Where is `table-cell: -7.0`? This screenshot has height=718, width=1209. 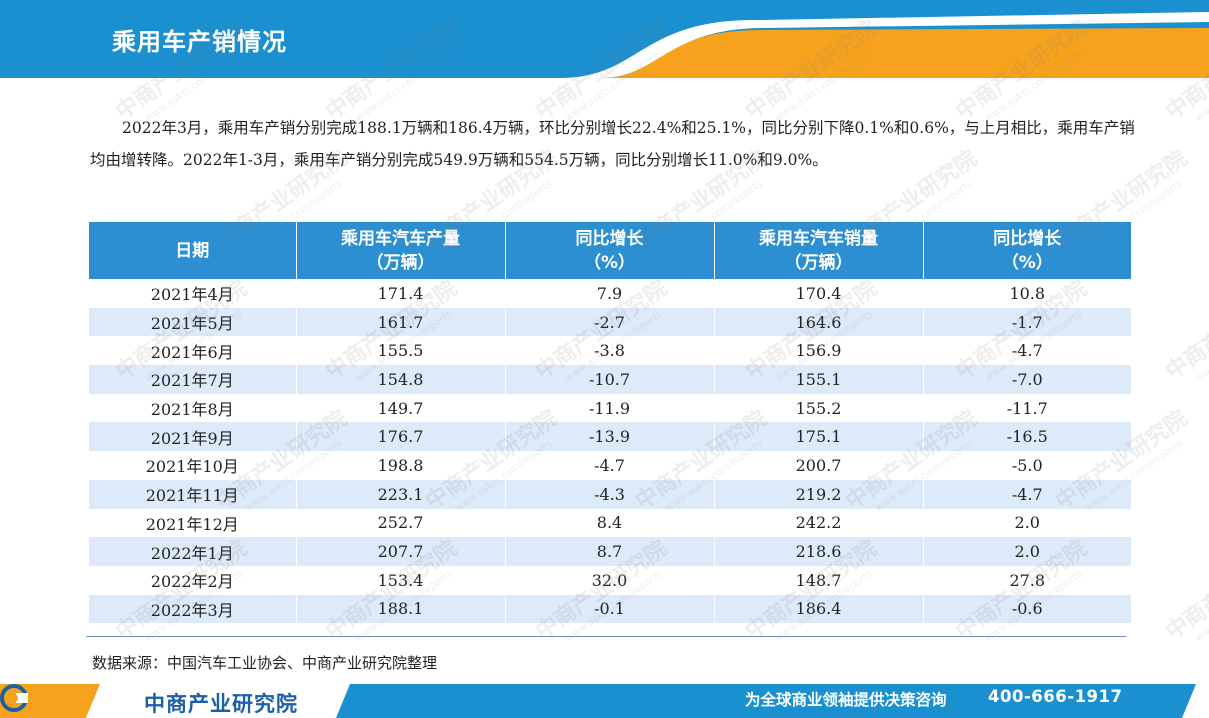
table-cell: -7.0 is located at coordinates (1027, 379).